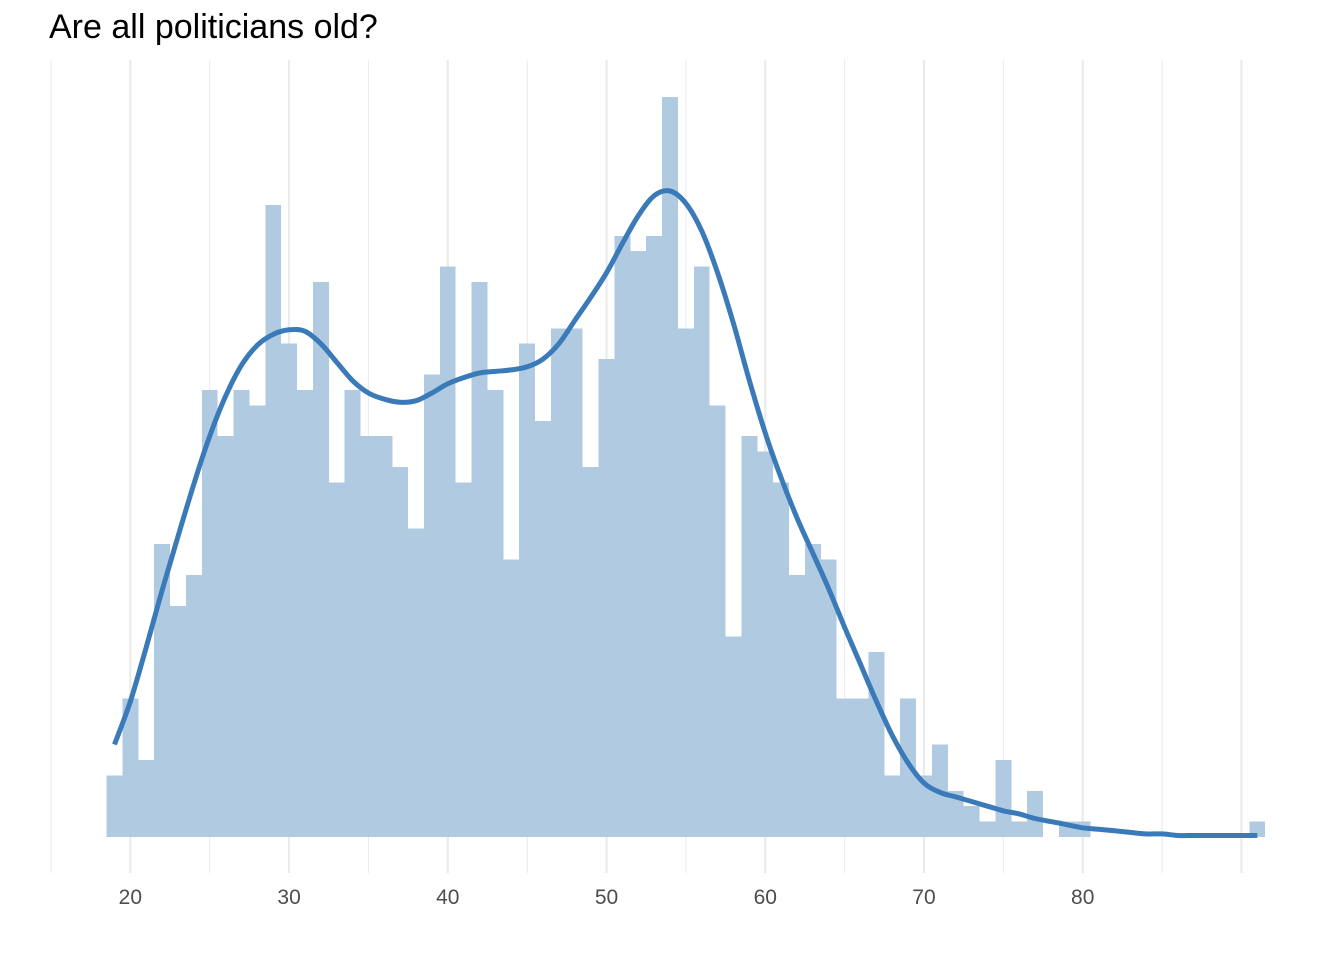  Describe the element at coordinates (923, 897) in the screenshot. I see `x-tick-label: 70` at that location.